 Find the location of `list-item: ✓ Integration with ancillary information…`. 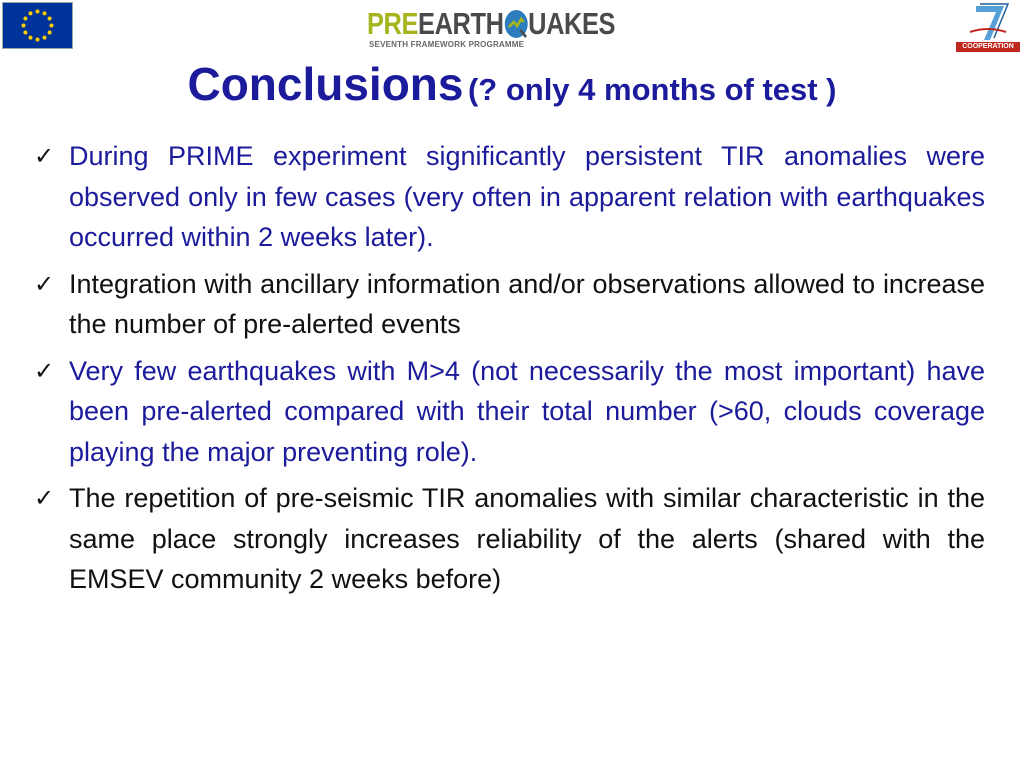

list-item: ✓ Integration with ancillary information… is located at coordinates (509, 304).